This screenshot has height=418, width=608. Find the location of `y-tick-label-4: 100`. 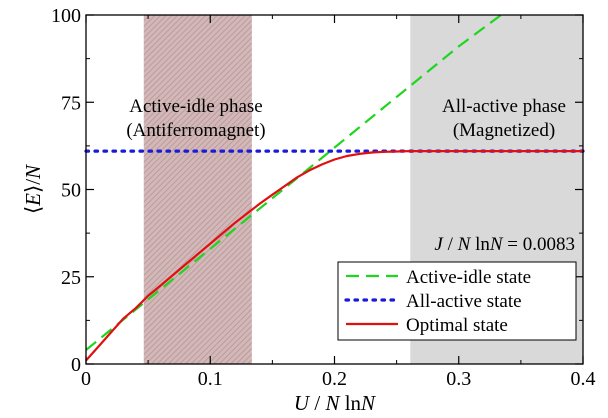

y-tick-label-4: 100 is located at coordinates (66, 16).